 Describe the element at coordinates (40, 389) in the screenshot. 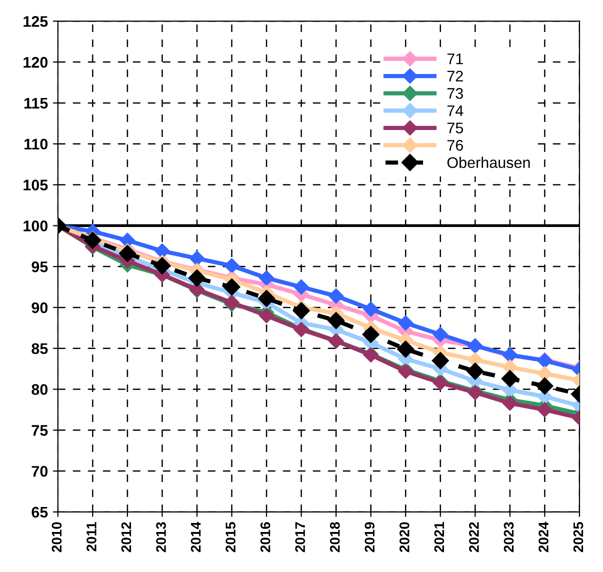

I see `y-tick-label: 80` at that location.